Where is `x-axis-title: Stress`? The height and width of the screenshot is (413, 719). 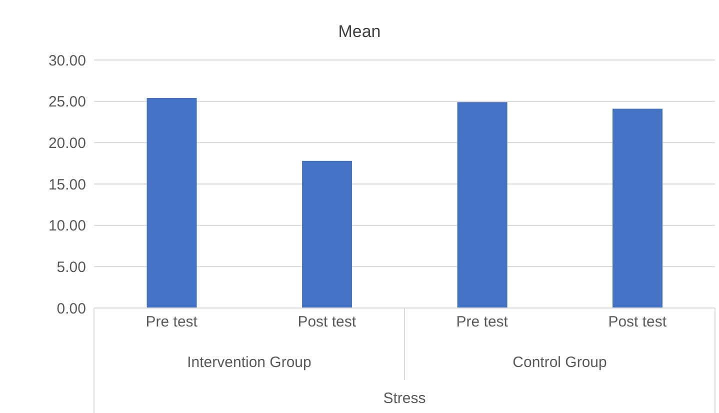 x-axis-title: Stress is located at coordinates (404, 398).